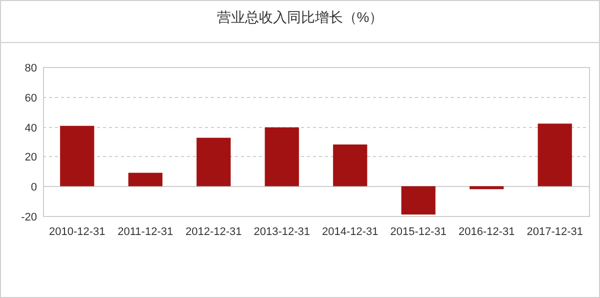 This screenshot has width=600, height=298. I want to click on x-tick-label: 2017-12-31, so click(555, 232).